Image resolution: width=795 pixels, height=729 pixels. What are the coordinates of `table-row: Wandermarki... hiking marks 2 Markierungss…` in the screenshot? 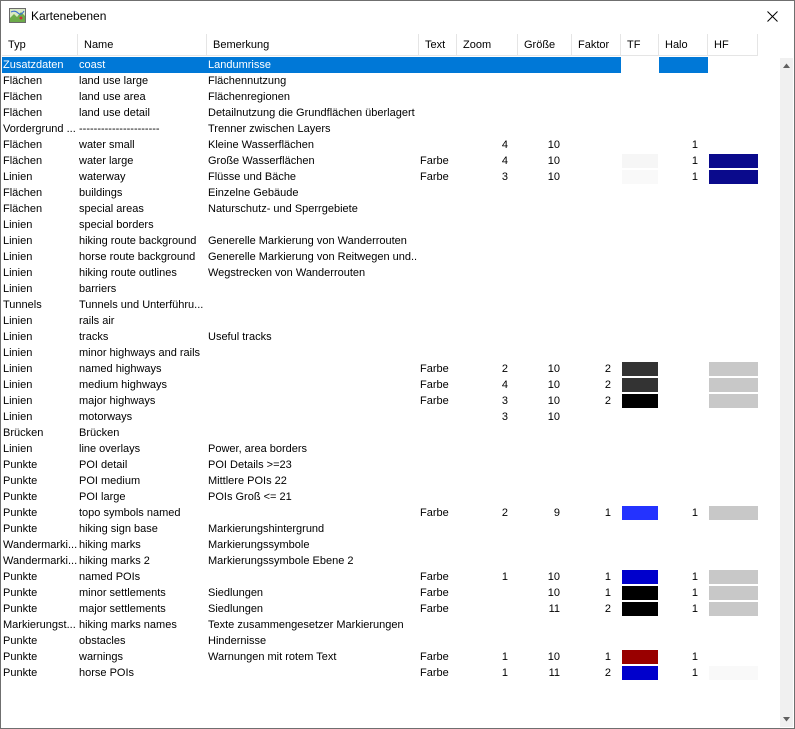 It's located at (391, 561).